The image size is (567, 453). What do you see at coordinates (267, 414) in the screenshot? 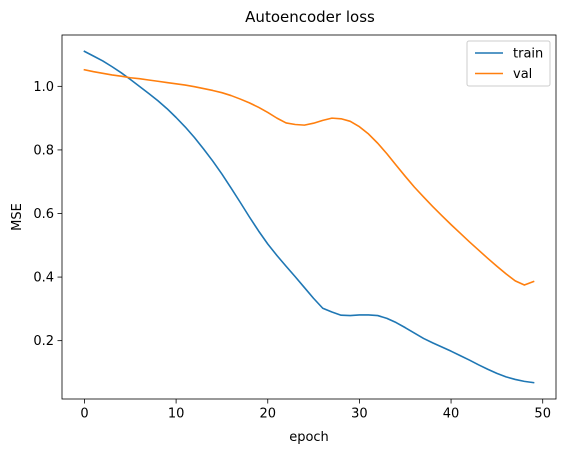
I see `x-tick-label: 20` at bounding box center [267, 414].